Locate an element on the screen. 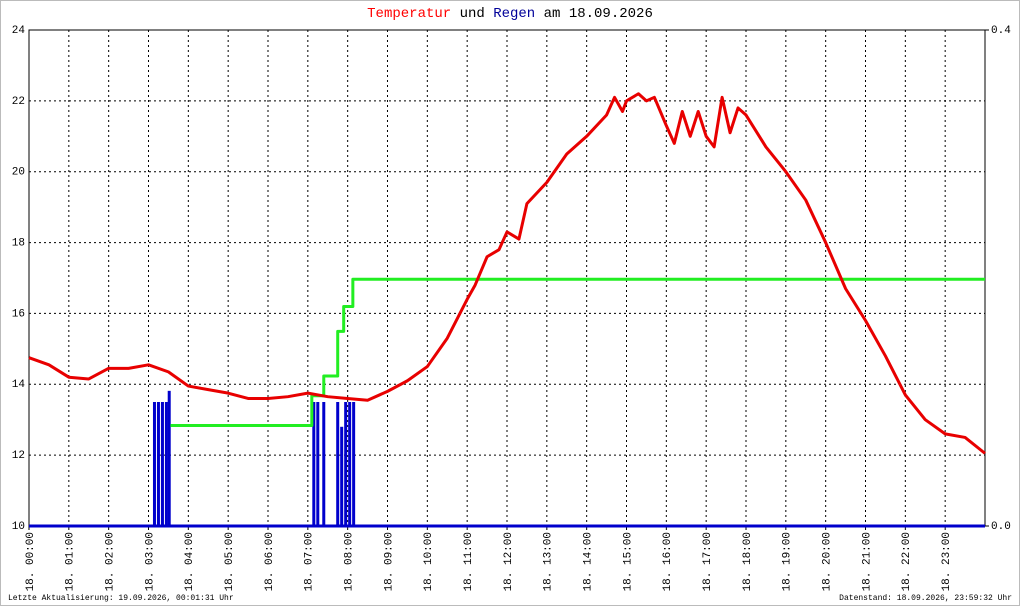  chart-title: Temperatur und Regen am 18.09.2026 is located at coordinates (510, 14).